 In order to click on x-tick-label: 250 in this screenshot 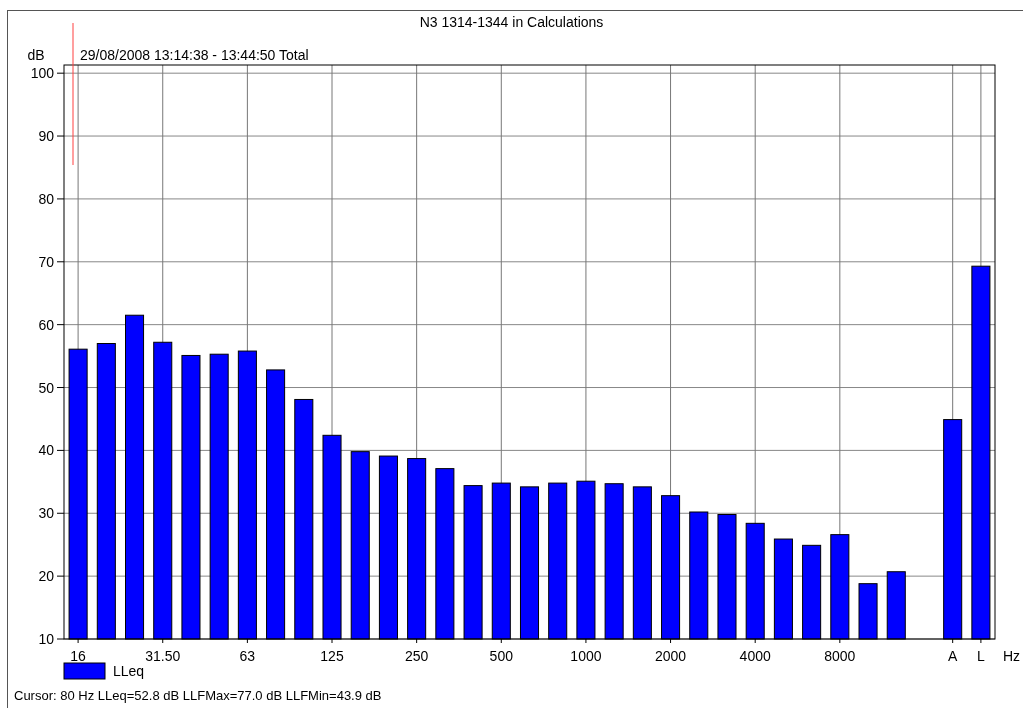, I will do `click(416, 656)`.